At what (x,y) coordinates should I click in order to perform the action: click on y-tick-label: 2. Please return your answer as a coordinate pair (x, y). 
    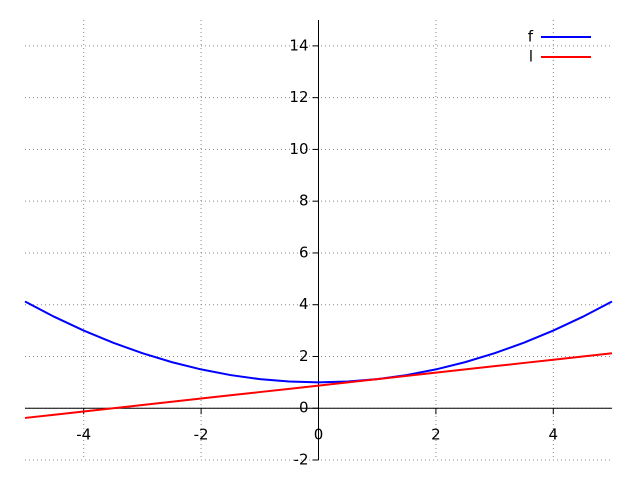
    Looking at the image, I should click on (304, 356).